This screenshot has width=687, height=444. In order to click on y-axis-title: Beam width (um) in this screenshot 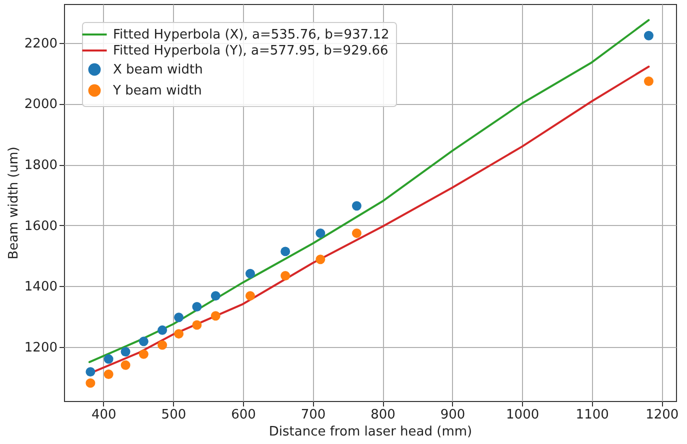, I will do `click(14, 203)`.